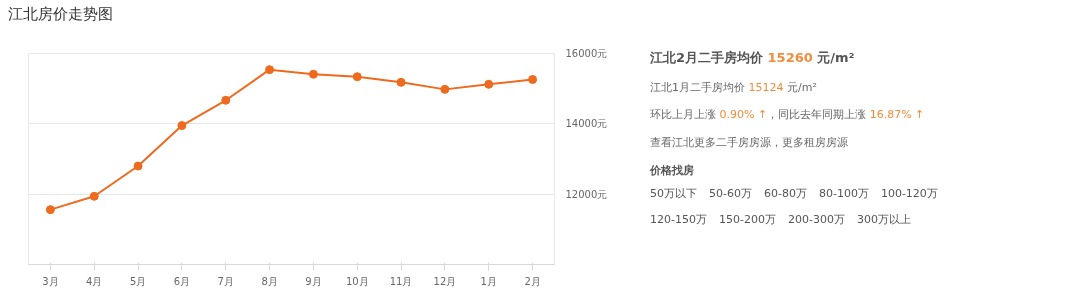 The image size is (1080, 305). What do you see at coordinates (445, 281) in the screenshot?
I see `x-tick-label: 12月` at bounding box center [445, 281].